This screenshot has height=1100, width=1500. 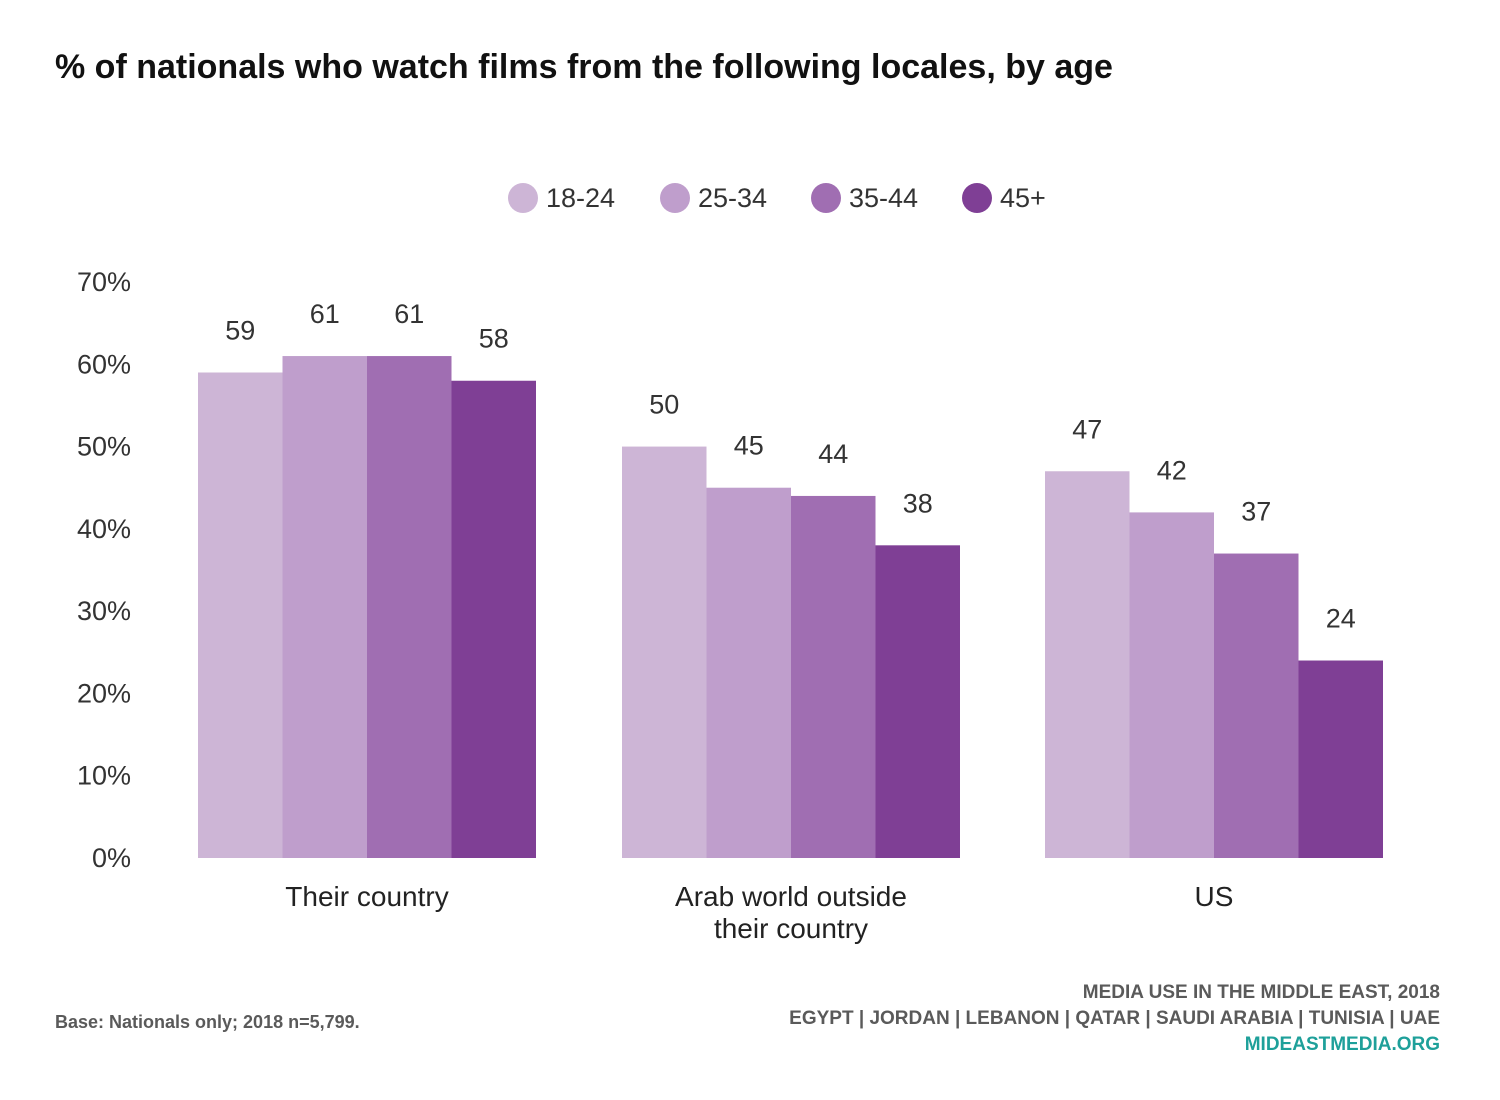 I want to click on y-tick-label: 50%, so click(x=104, y=447).